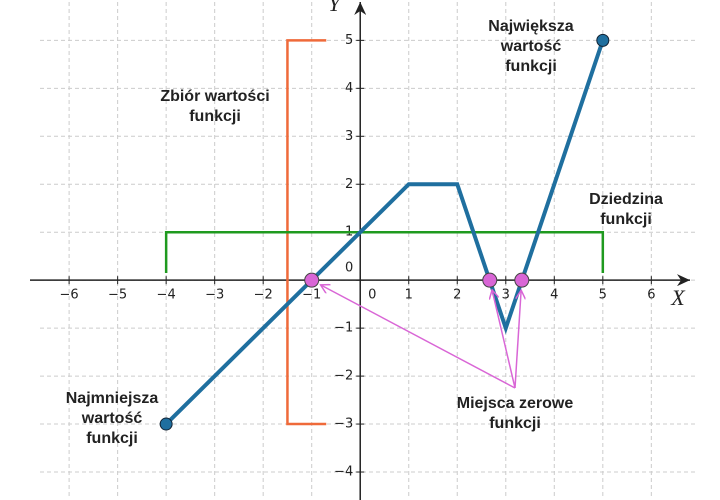 This screenshot has height=500, width=720. I want to click on y-axis-label: Y, so click(335, 8).